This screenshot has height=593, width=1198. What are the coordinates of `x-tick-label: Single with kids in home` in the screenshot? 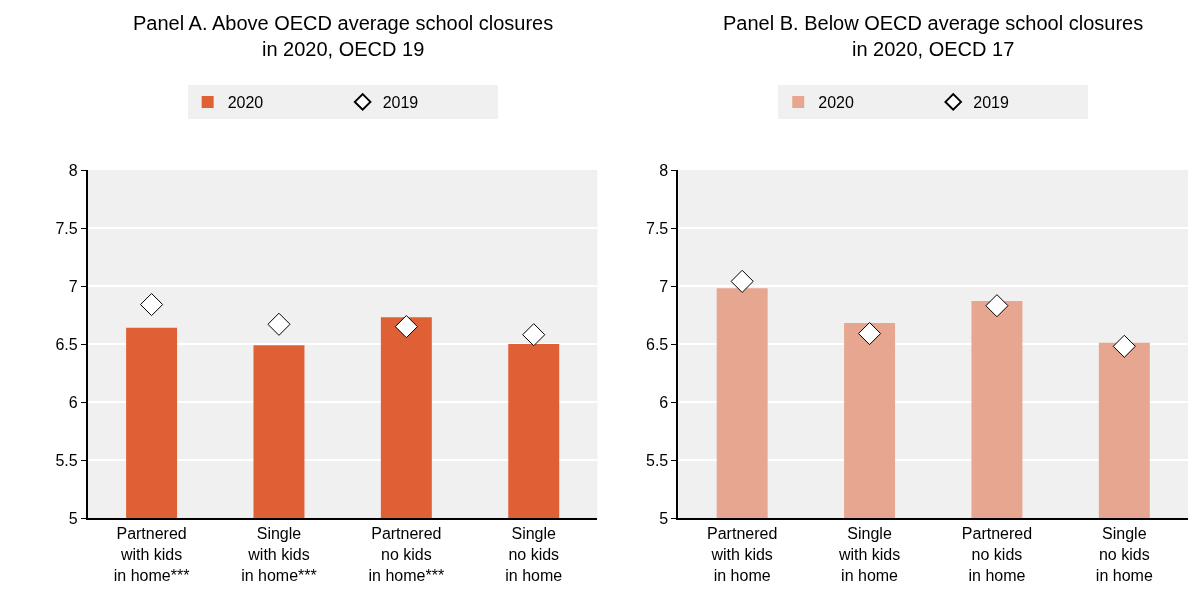 It's located at (869, 554).